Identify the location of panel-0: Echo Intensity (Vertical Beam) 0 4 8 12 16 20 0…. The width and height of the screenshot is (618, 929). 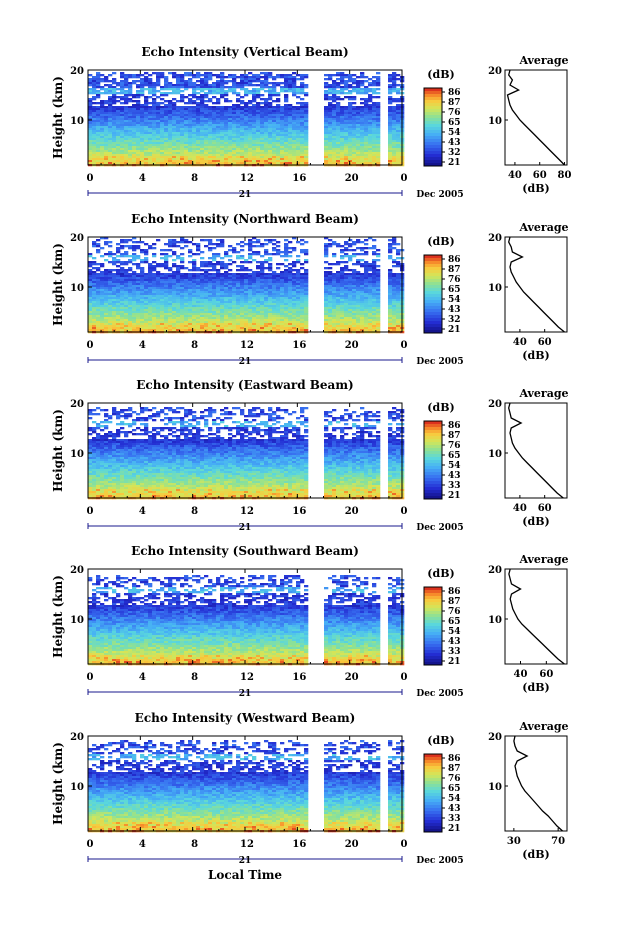
(311, 122).